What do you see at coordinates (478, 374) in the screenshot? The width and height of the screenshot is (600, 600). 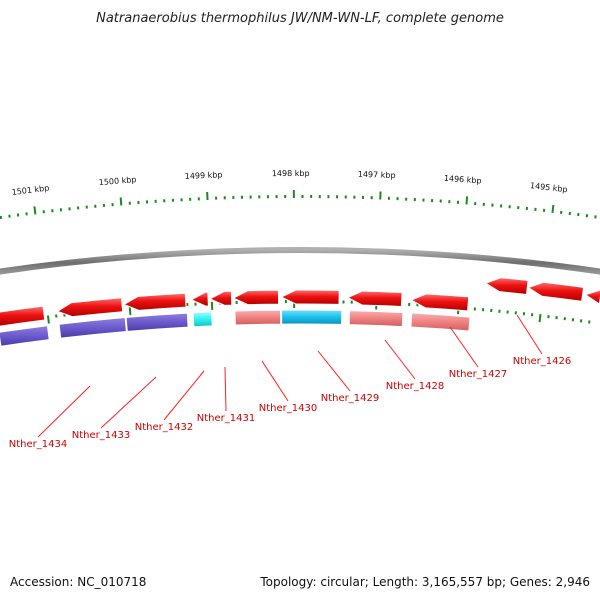 I see `gene-label: Nther_1427` at bounding box center [478, 374].